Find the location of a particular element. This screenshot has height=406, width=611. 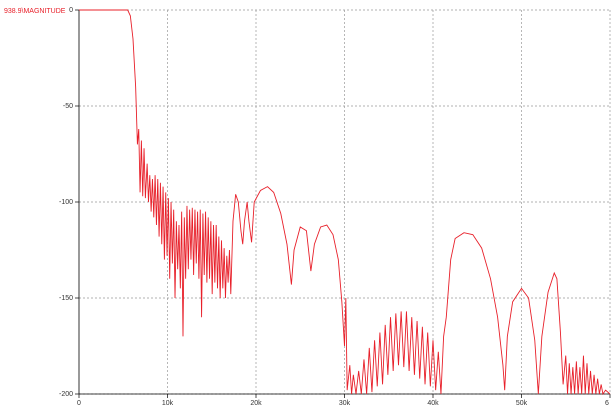

y-tick-label: 0 is located at coordinates (71, 10).